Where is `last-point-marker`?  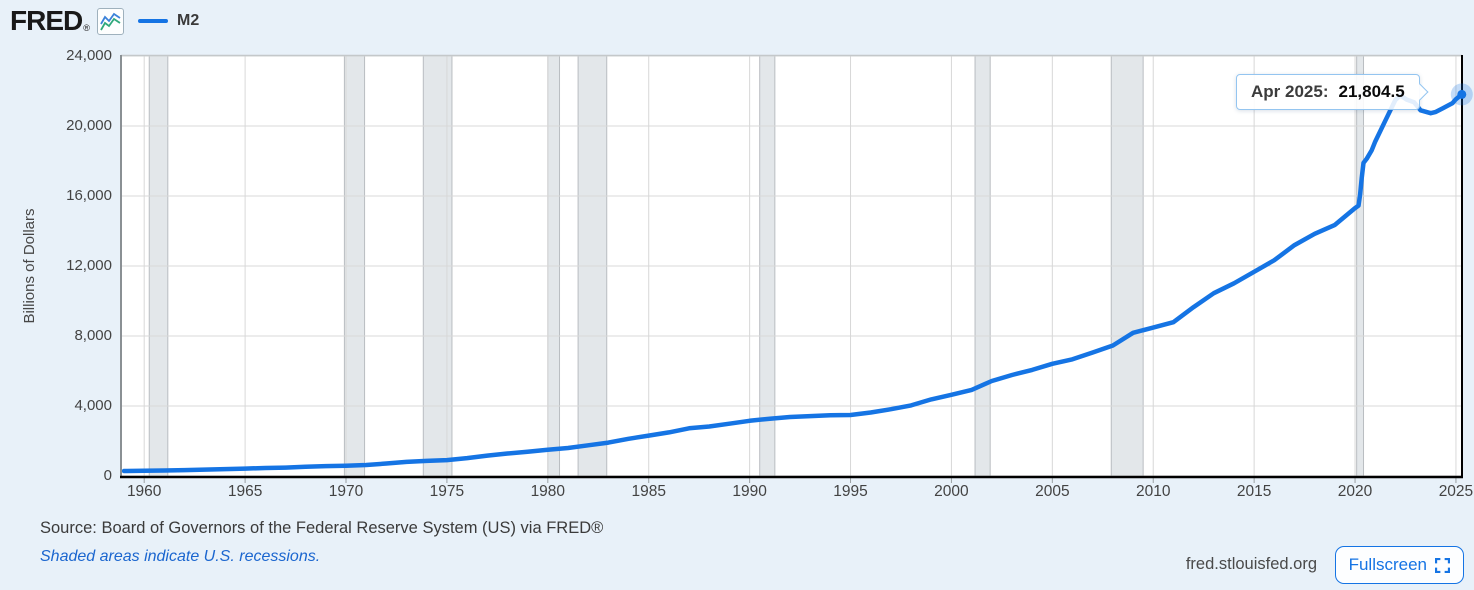
last-point-marker is located at coordinates (1462, 94).